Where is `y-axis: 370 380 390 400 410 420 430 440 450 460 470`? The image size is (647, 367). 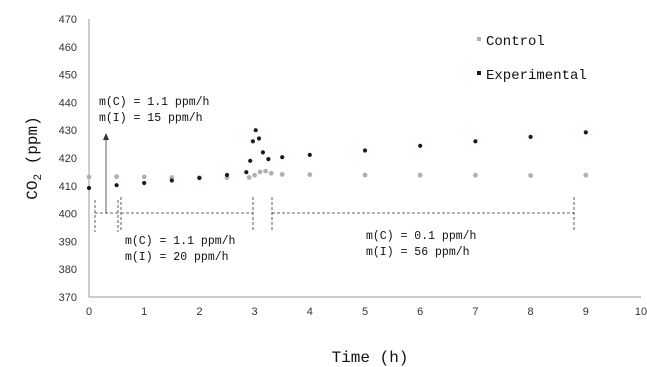 y-axis: 370 380 390 400 410 420 430 440 450 460 470 is located at coordinates (74, 159).